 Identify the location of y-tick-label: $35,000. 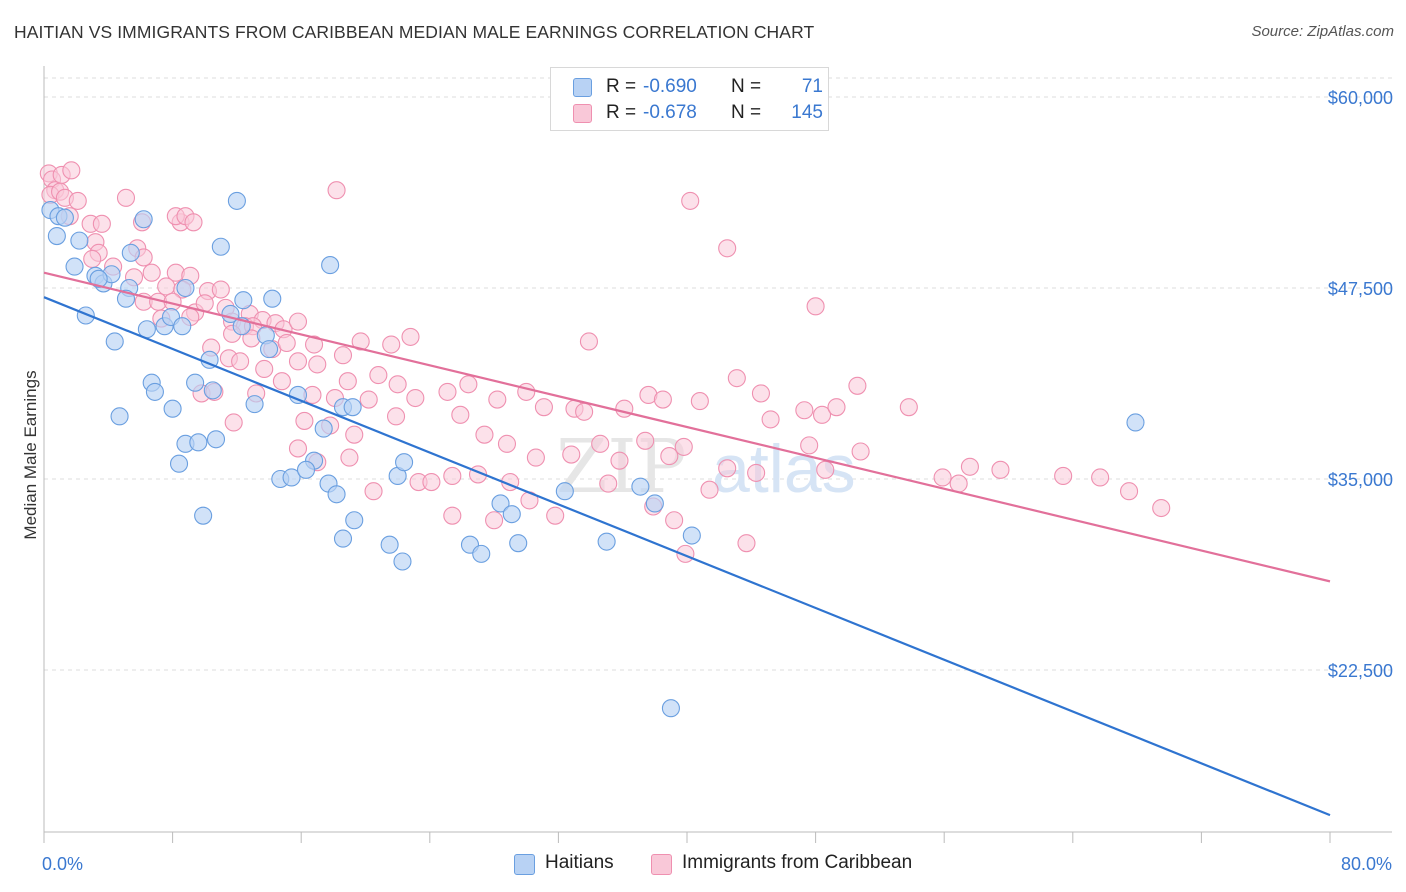
(1360, 480).